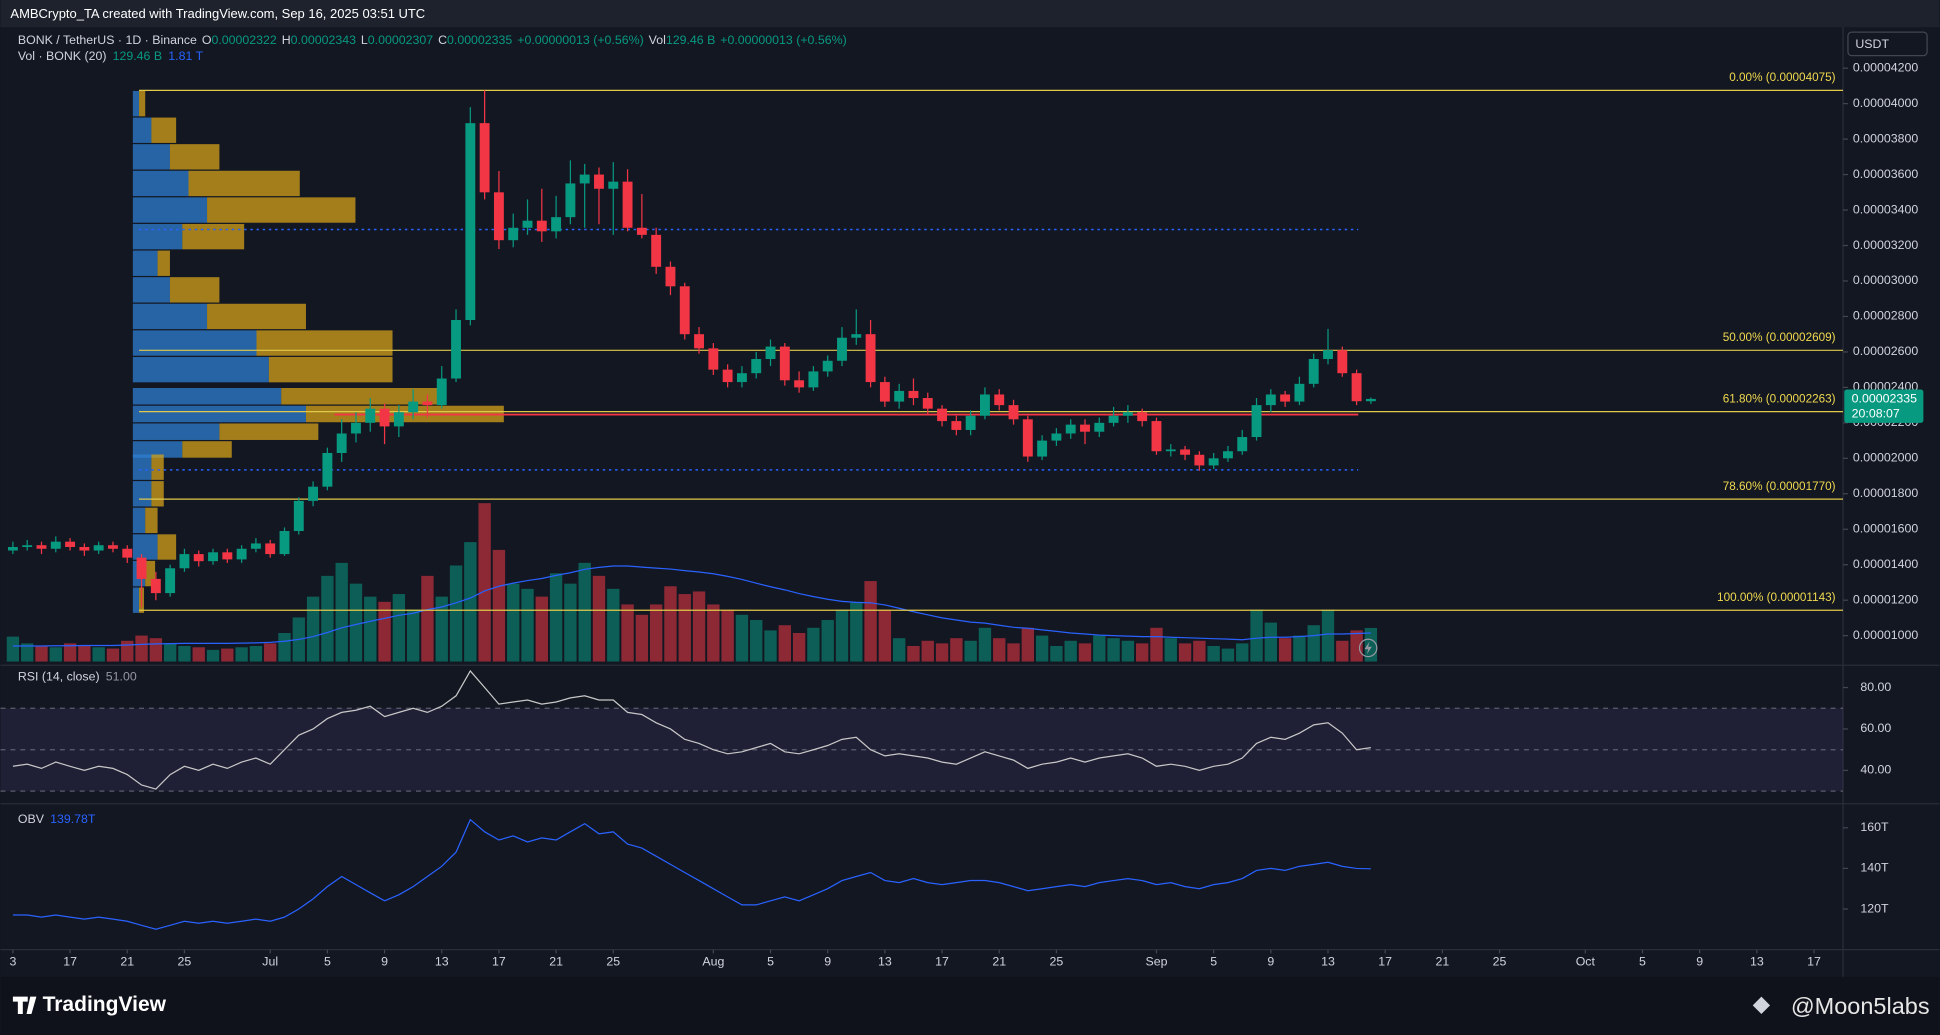 Image resolution: width=1940 pixels, height=1035 pixels. What do you see at coordinates (1368, 648) in the screenshot?
I see `alert-icon` at bounding box center [1368, 648].